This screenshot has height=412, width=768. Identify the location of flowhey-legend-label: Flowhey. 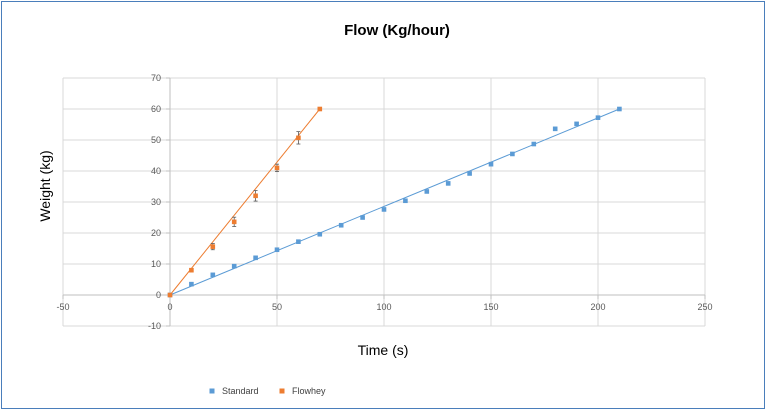
(309, 391).